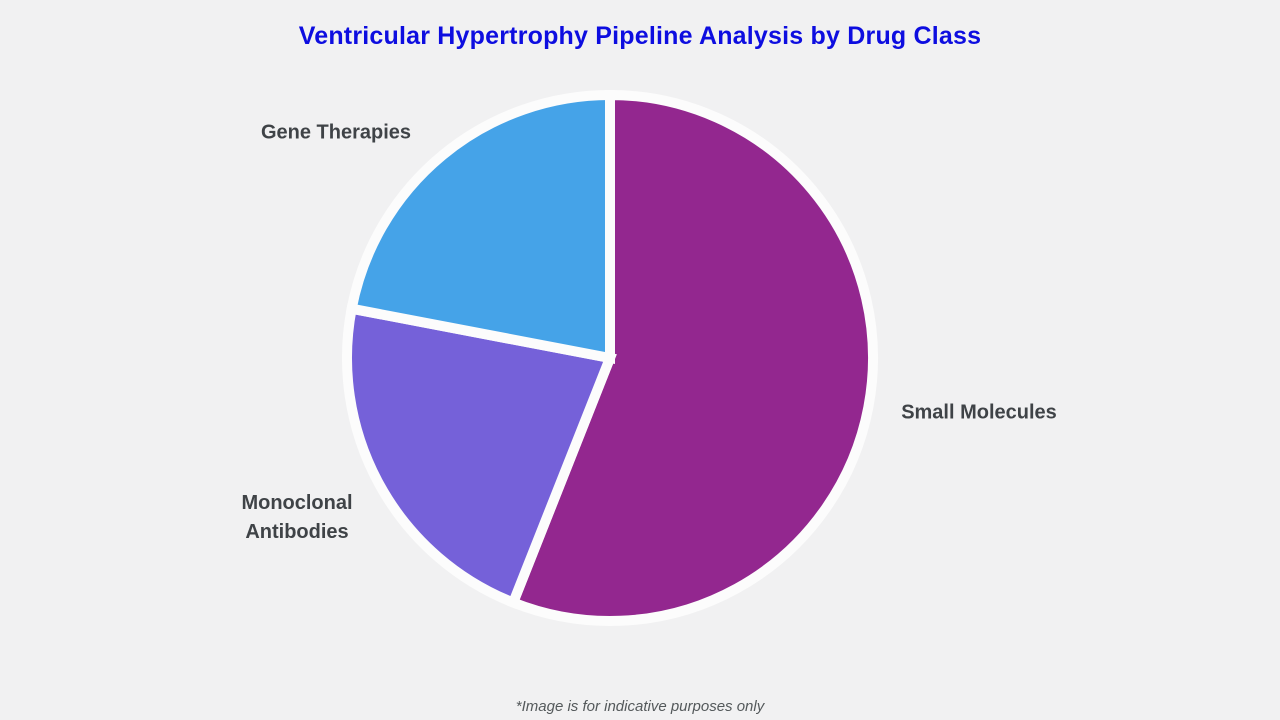 This screenshot has height=720, width=1280. Describe the element at coordinates (479, 456) in the screenshot. I see `pie-slice-monoclonal-antibodies` at that location.